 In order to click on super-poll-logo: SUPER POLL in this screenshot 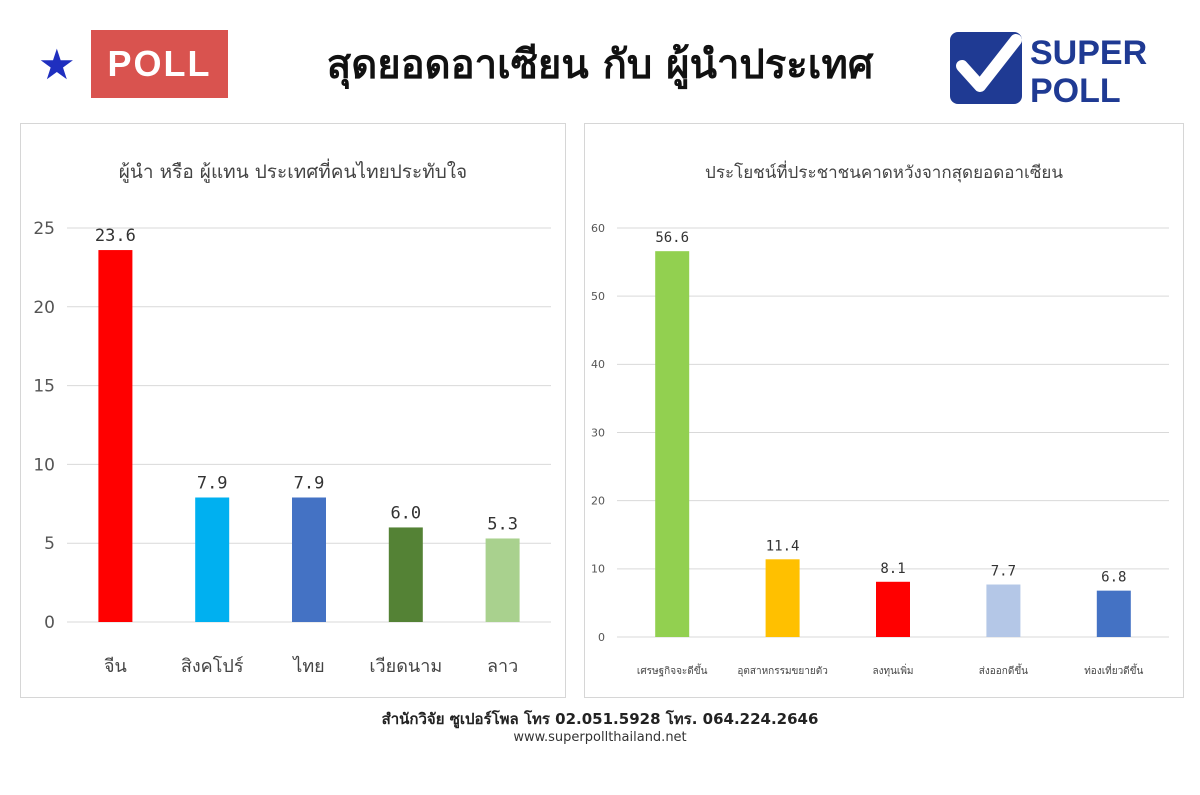, I will do `click(1048, 70)`.